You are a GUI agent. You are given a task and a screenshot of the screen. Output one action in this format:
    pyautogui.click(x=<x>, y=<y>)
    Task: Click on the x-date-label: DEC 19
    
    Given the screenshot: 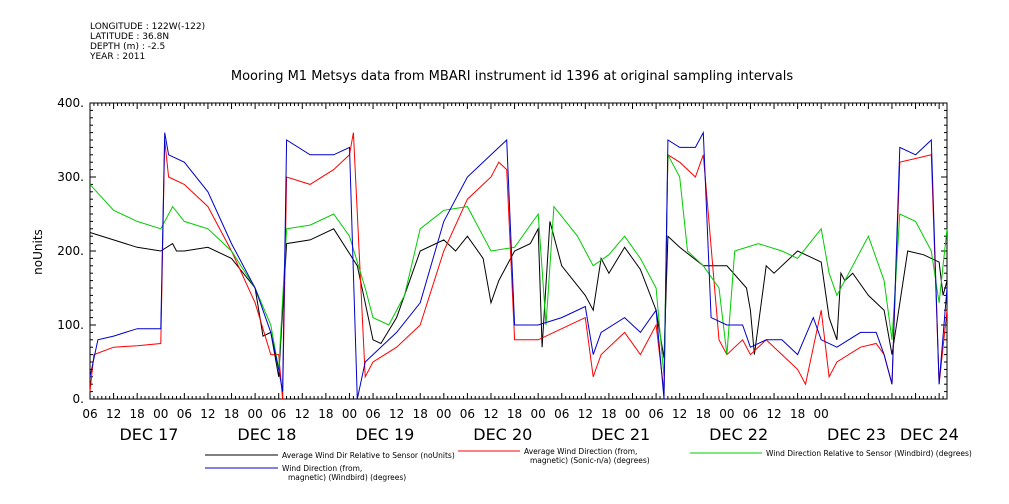 What is the action you would take?
    pyautogui.click(x=384, y=434)
    